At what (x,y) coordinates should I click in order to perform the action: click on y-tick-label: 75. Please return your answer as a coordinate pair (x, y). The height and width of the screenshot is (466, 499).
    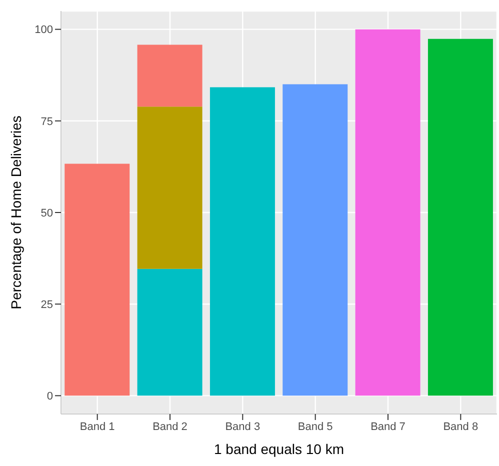
    Looking at the image, I should click on (46, 122).